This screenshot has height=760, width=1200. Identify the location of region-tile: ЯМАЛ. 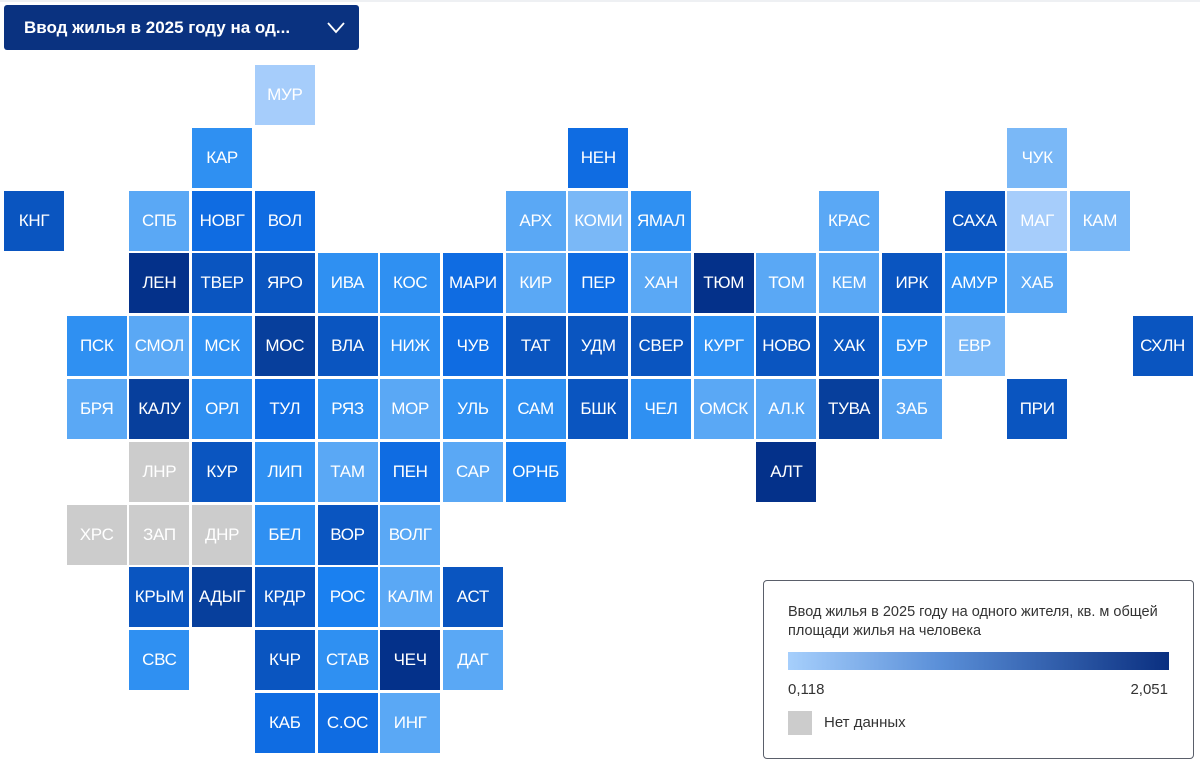
(661, 220).